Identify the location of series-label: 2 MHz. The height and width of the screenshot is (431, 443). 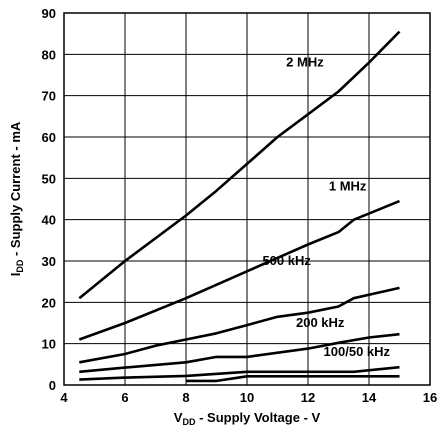
(305, 62).